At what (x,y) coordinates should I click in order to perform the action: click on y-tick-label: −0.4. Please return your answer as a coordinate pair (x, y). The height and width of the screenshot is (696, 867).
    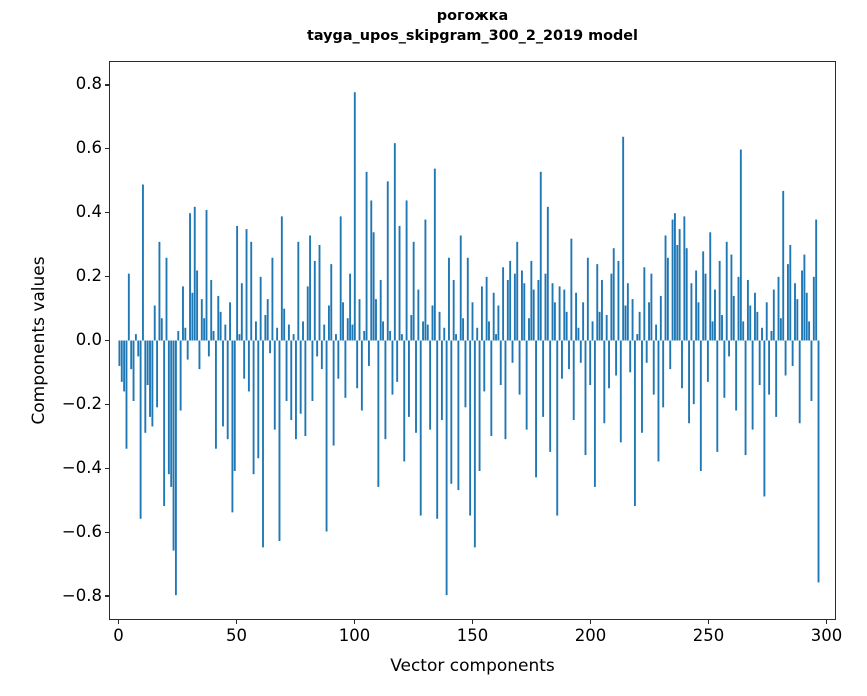
    Looking at the image, I should click on (81, 467).